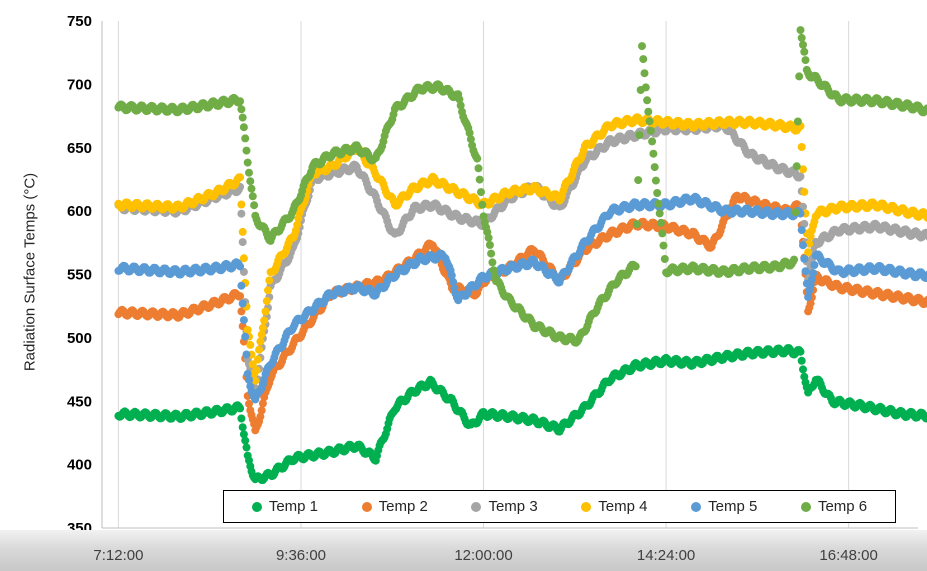 The image size is (927, 571). I want to click on legend-label: Temp 2, so click(403, 506).